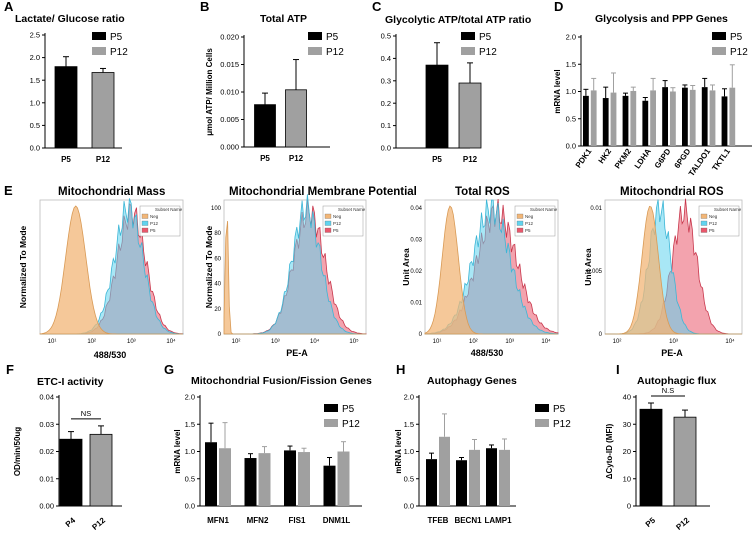  Describe the element at coordinates (584, 158) in the screenshot. I see `x-tick-label: PDK1` at that location.